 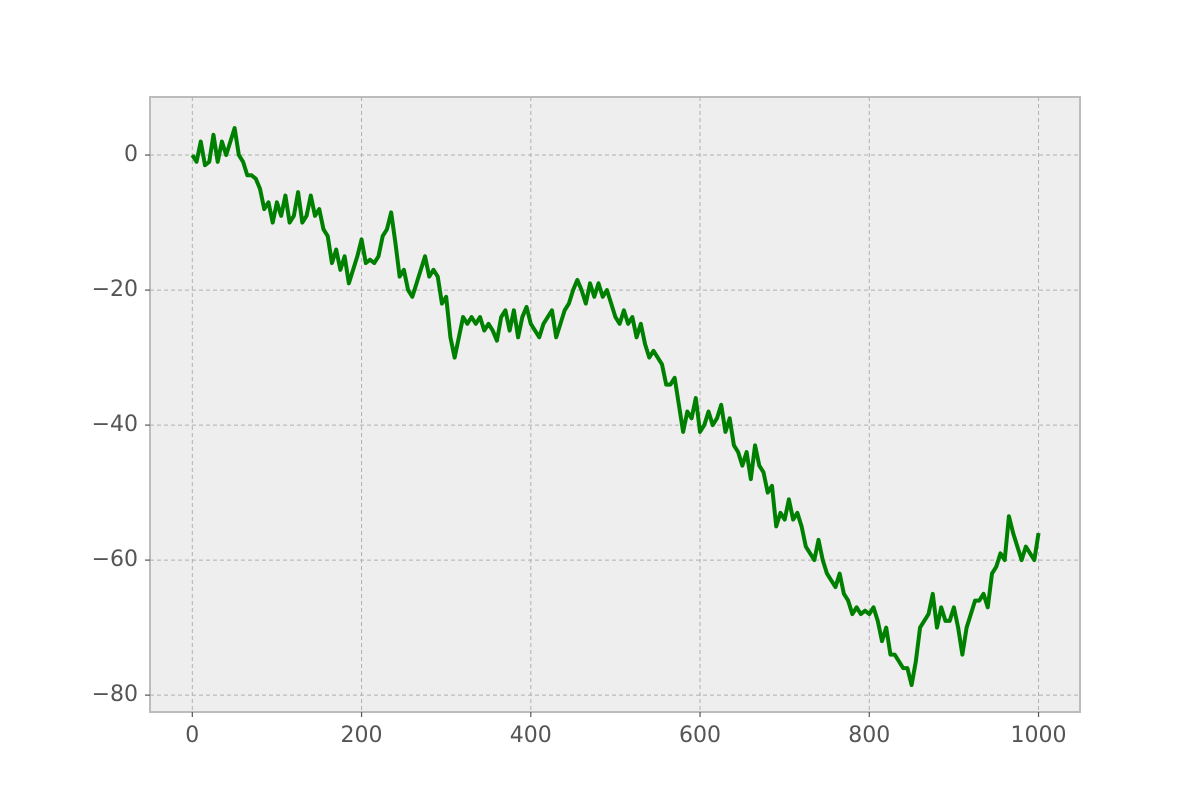 What do you see at coordinates (131, 154) in the screenshot?
I see `y-tick-label: 0` at bounding box center [131, 154].